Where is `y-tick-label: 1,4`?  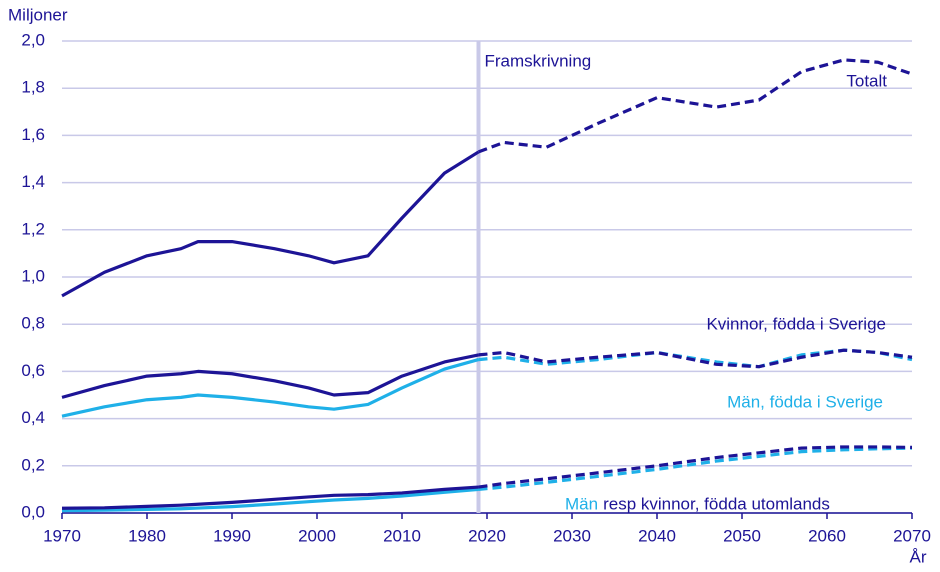 y-tick-label: 1,4 is located at coordinates (33, 181).